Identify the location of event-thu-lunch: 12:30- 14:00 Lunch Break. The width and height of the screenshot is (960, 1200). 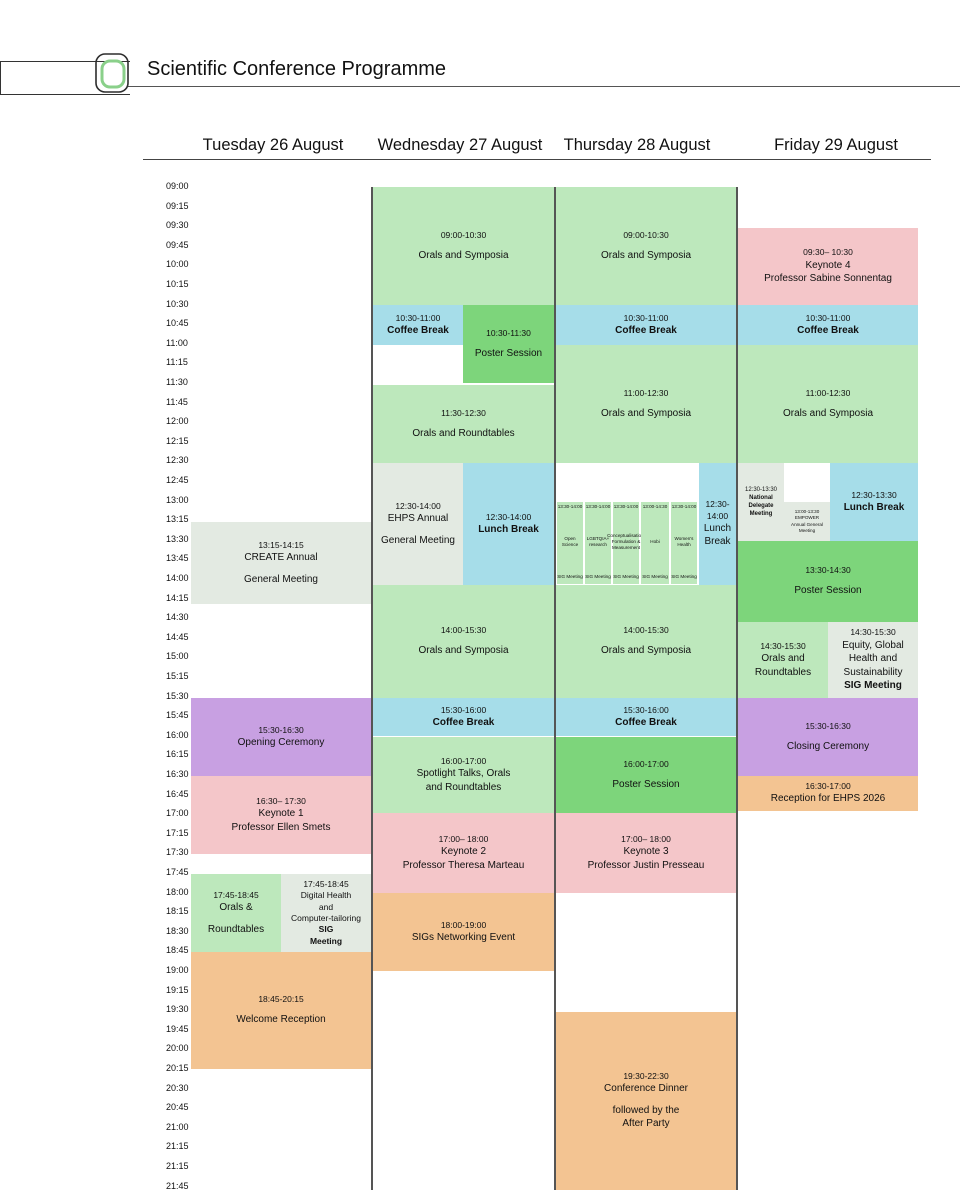
(717, 524).